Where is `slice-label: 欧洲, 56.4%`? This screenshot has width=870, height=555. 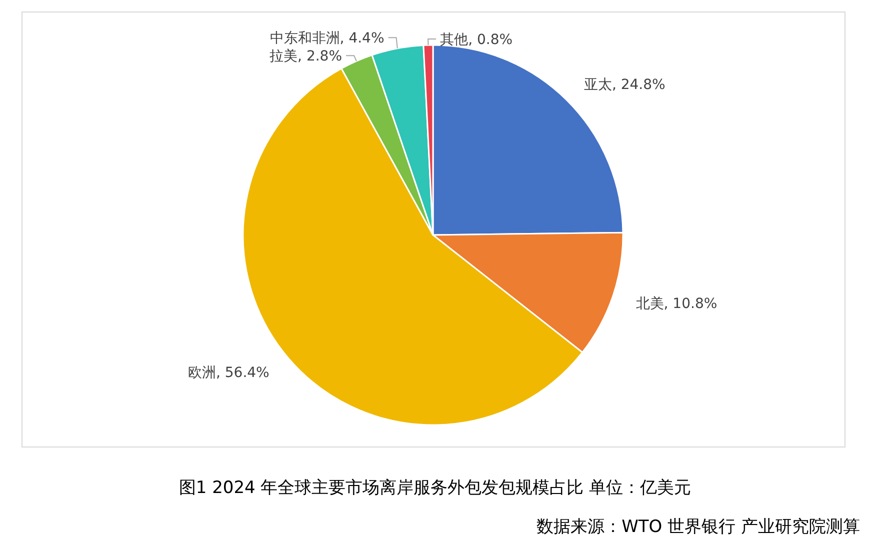
slice-label: 欧洲, 56.4% is located at coordinates (229, 373).